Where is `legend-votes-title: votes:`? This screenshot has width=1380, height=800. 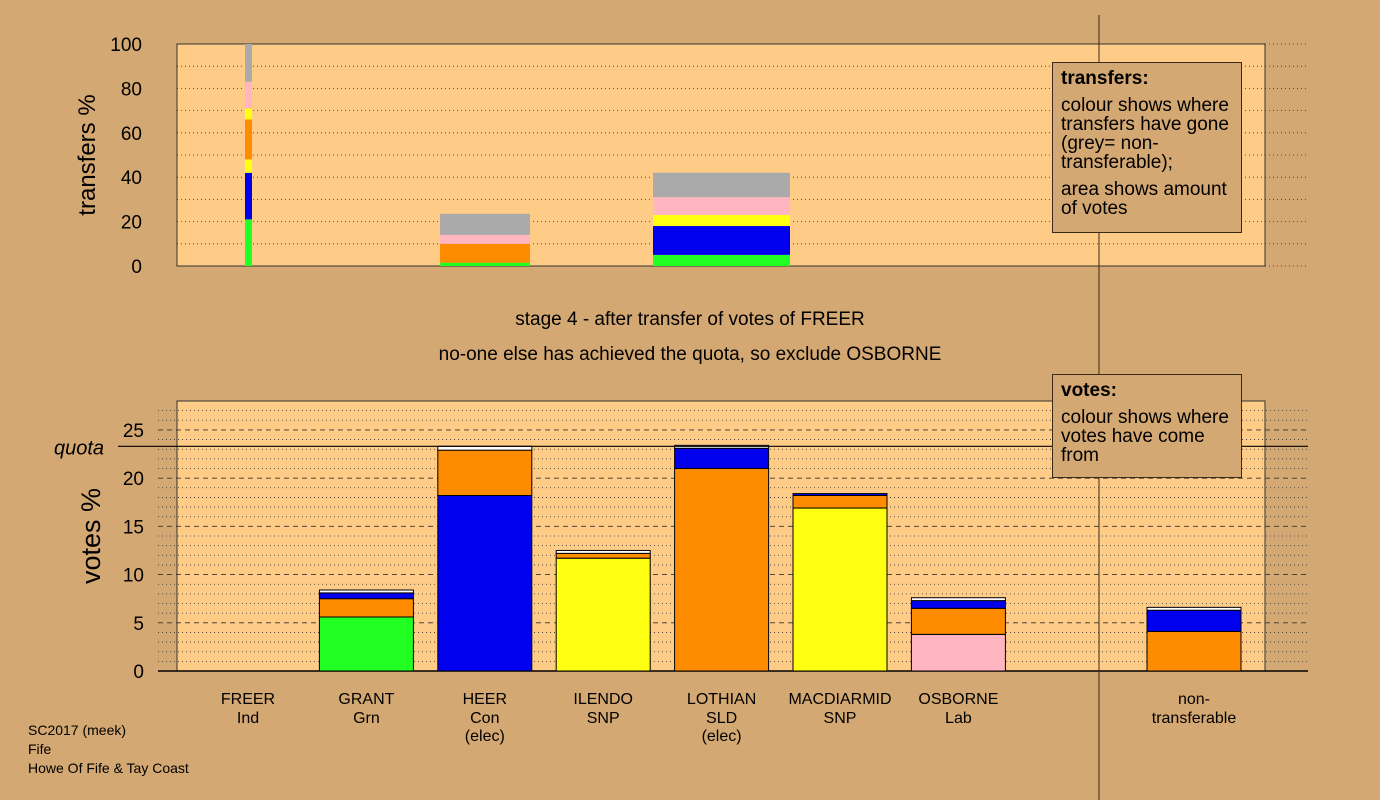 legend-votes-title: votes: is located at coordinates (1089, 390).